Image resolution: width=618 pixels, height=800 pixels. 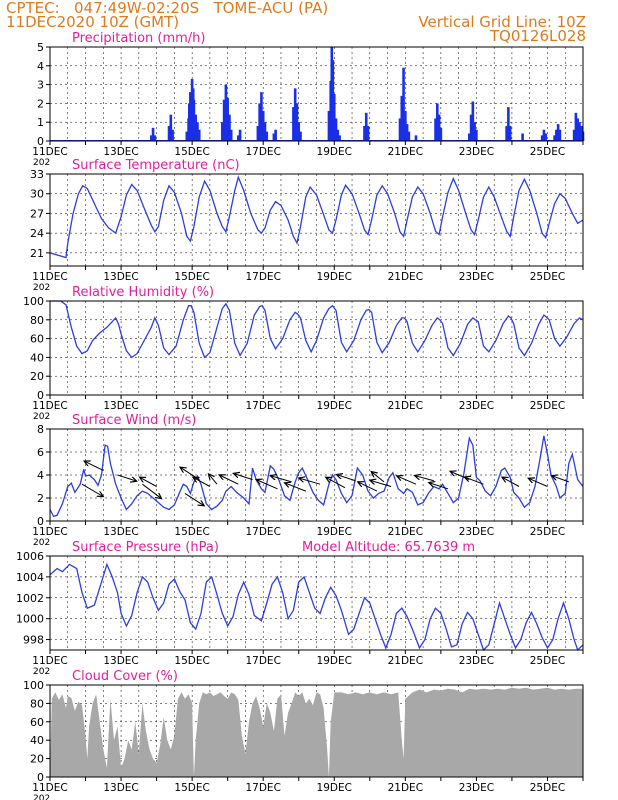 I want to click on precip-xtick-suffix: 202, so click(x=41, y=163).